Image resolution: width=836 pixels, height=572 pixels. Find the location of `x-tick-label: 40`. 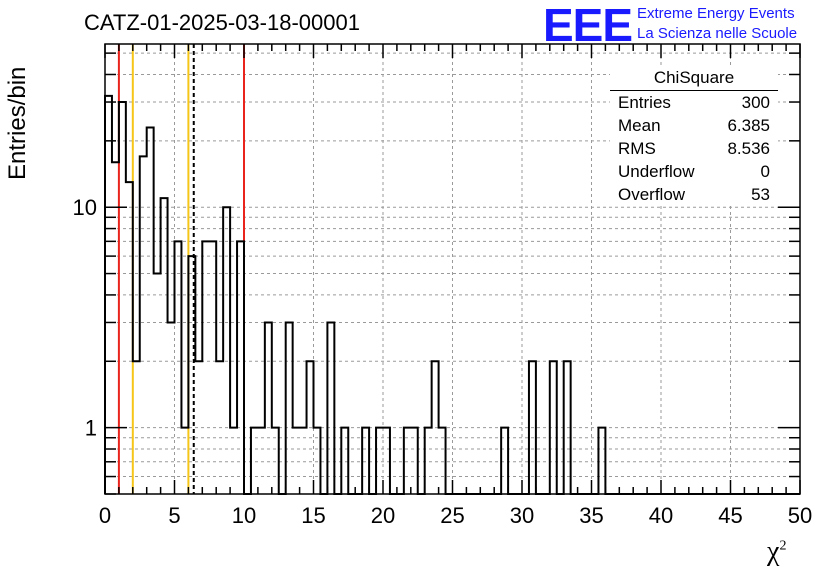

x-tick-label: 40 is located at coordinates (661, 515).